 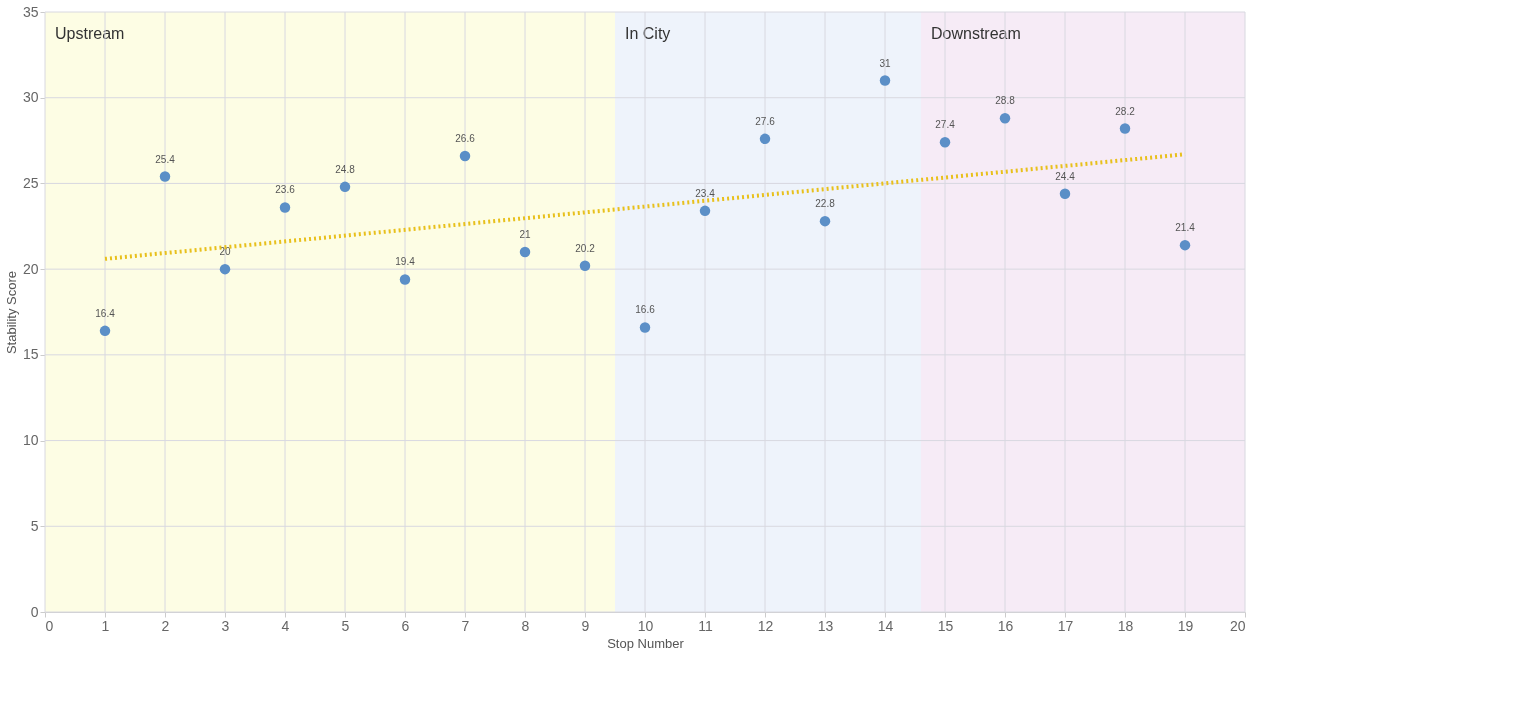 What do you see at coordinates (885, 63) in the screenshot?
I see `data-label: 31` at bounding box center [885, 63].